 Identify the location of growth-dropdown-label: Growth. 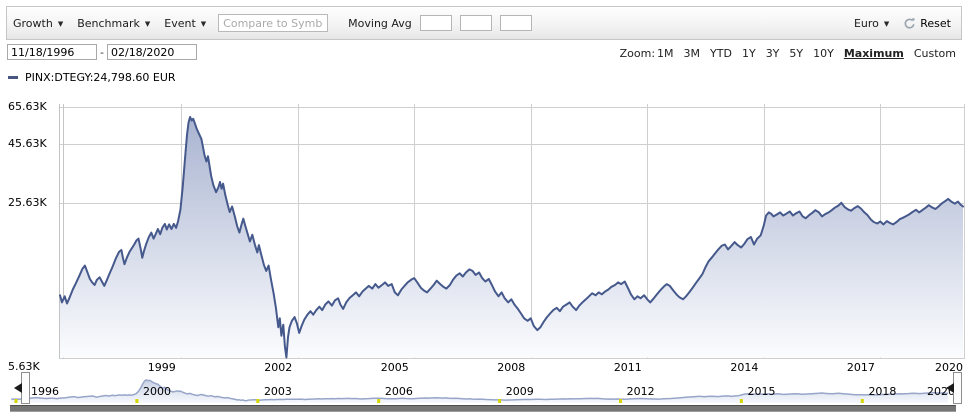
(33, 23).